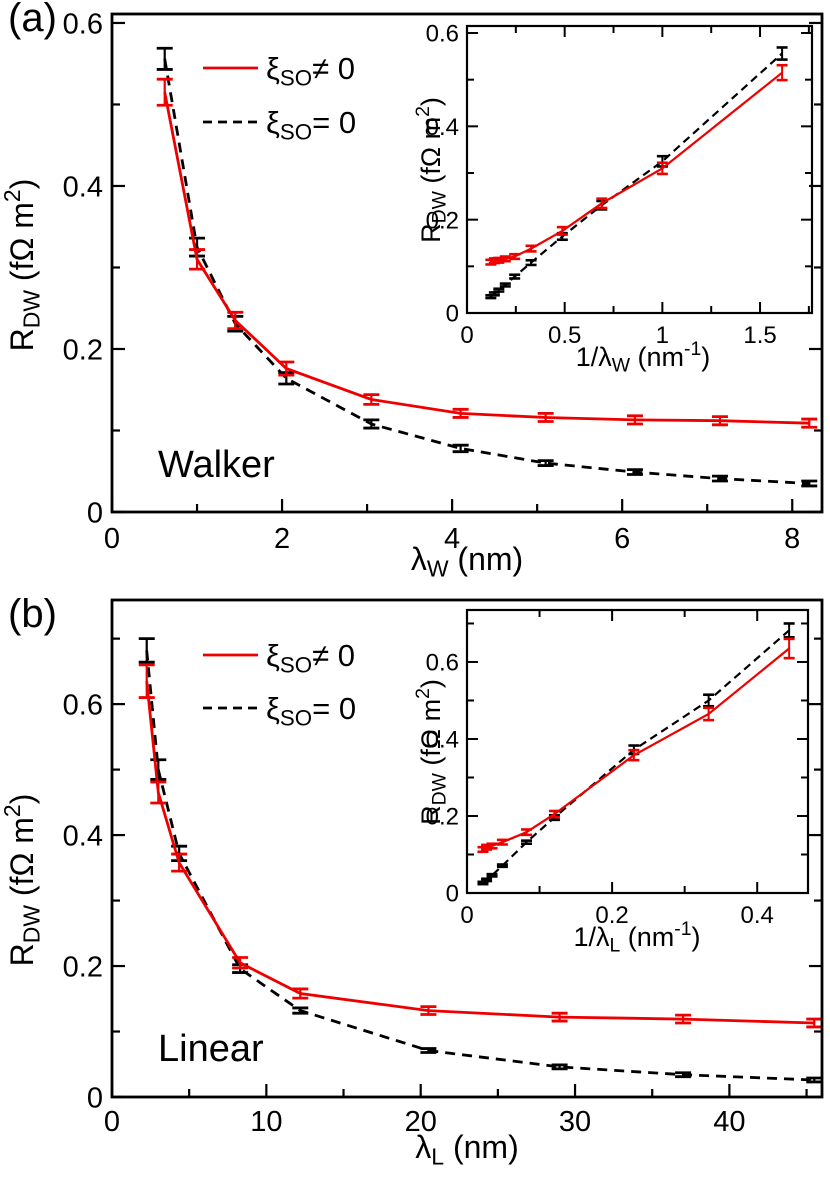 This screenshot has width=830, height=1179. I want to click on x-tick-label: 1.5, so click(759, 335).